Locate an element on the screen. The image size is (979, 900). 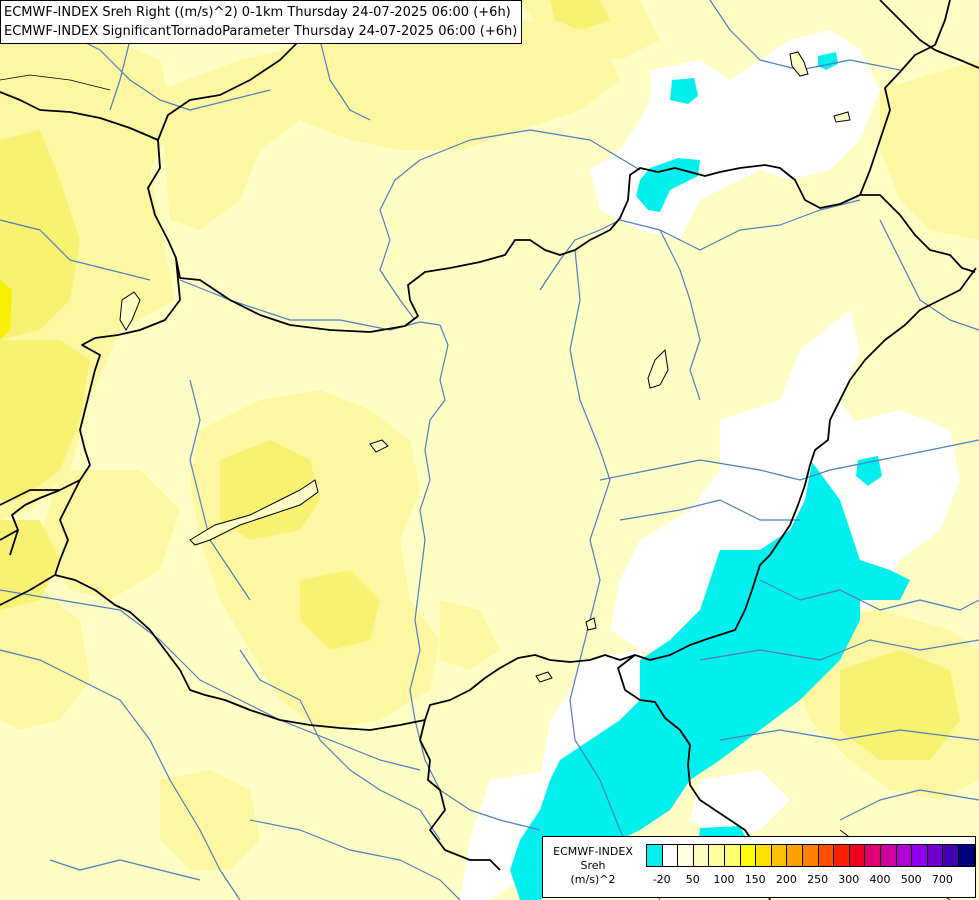
legend-swatches is located at coordinates (811, 855).